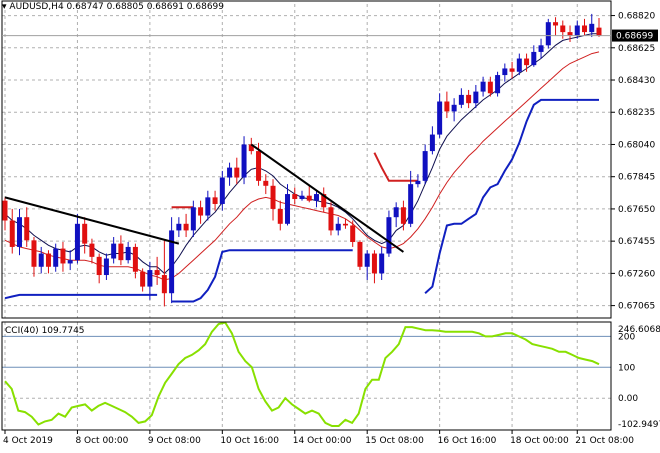 This screenshot has height=453, width=660. What do you see at coordinates (4, 7) in the screenshot?
I see `chart-menu-icon: ▾` at bounding box center [4, 7].